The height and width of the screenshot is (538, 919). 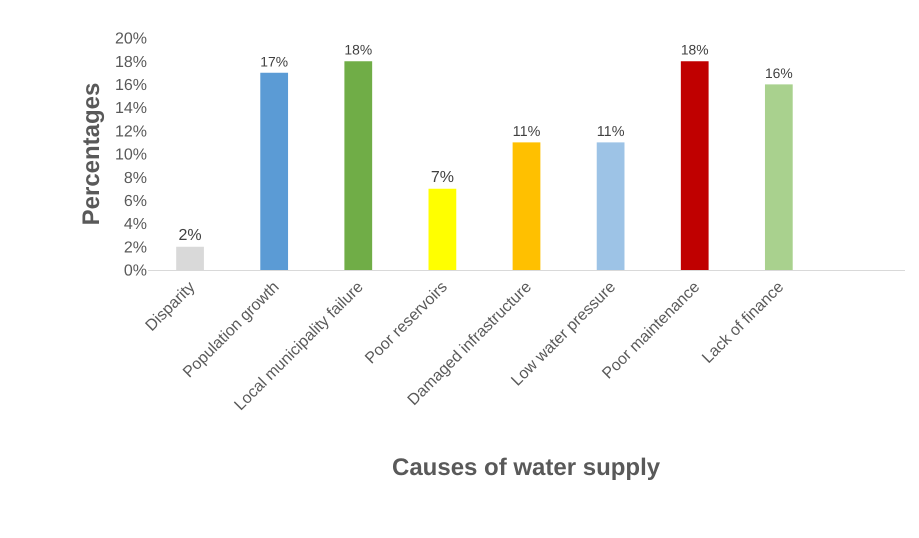 What do you see at coordinates (135, 225) in the screenshot?
I see `y-tick-label: 4%` at bounding box center [135, 225].